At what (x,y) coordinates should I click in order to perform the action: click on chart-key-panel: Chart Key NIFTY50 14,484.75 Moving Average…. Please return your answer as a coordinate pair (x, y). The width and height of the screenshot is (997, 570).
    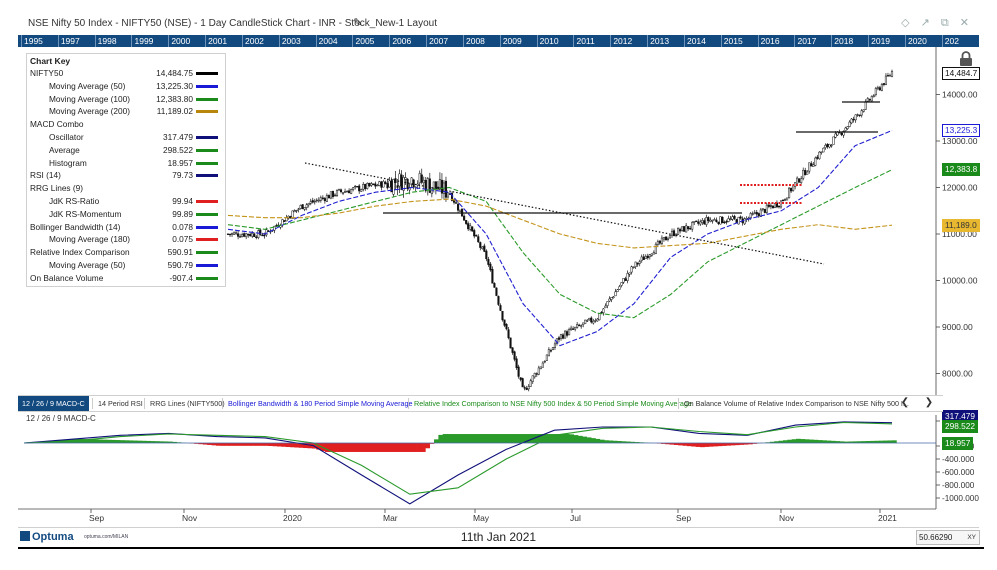
    Looking at the image, I should click on (126, 170).